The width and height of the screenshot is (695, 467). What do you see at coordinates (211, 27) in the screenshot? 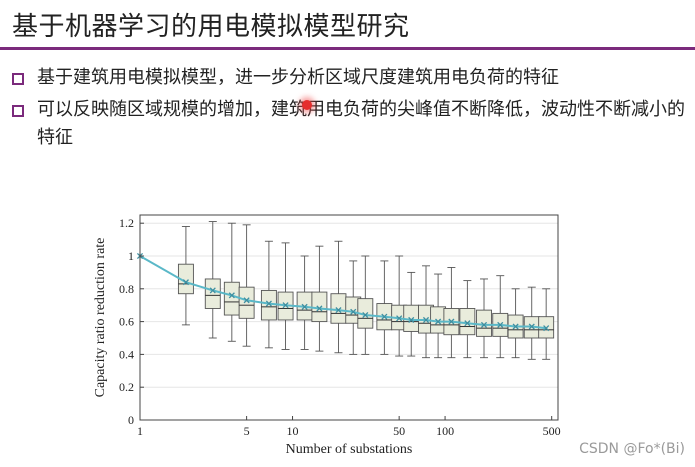
I see `slide-title: 基于机器学习的用电模拟模型研究` at bounding box center [211, 27].